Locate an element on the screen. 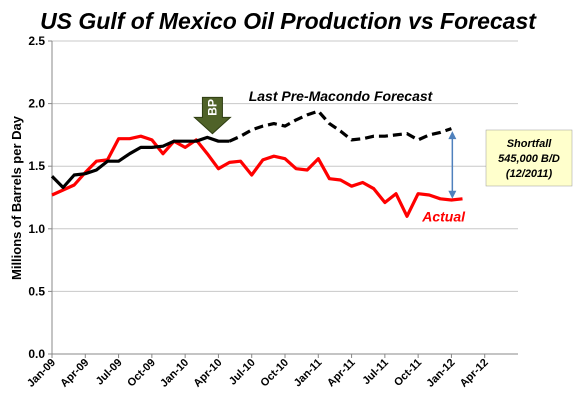  shortfall-line-1: Shortfall is located at coordinates (530, 144).